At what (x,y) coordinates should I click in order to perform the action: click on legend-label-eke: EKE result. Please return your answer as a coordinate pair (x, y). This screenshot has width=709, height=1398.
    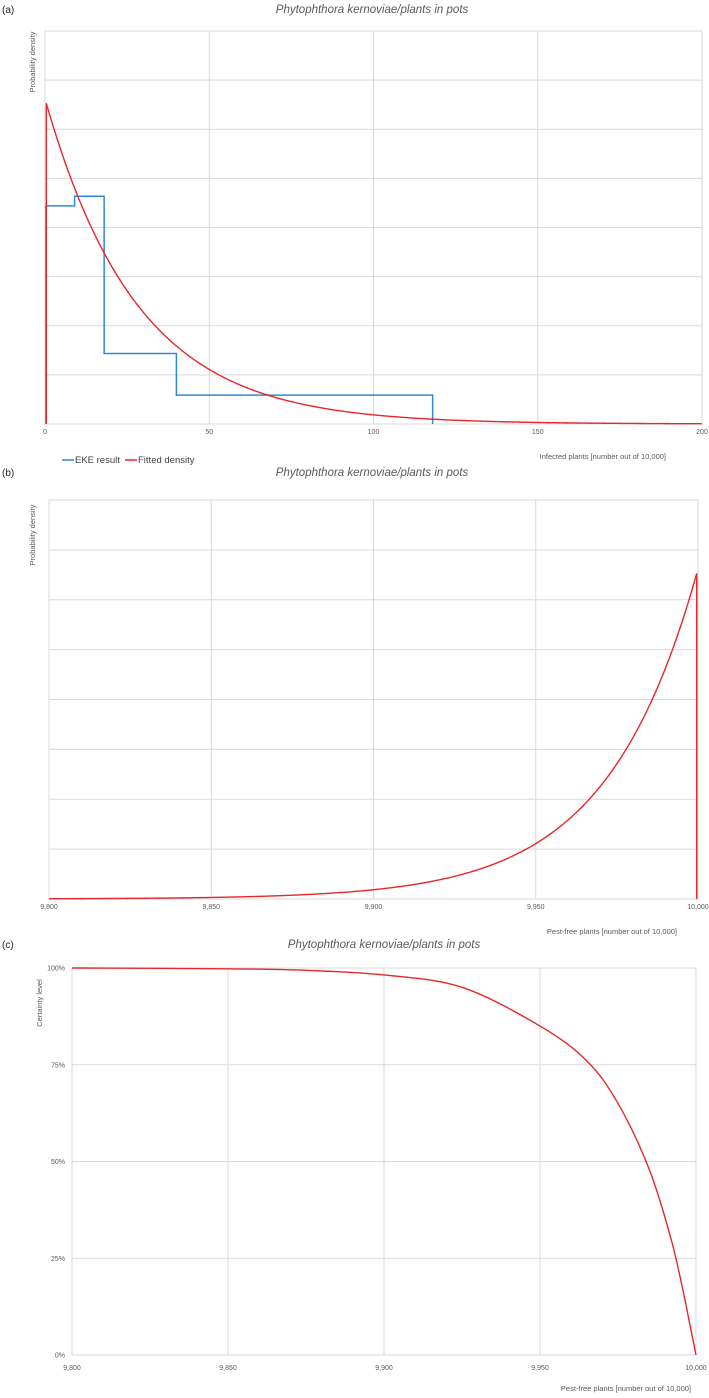
    Looking at the image, I should click on (97, 460).